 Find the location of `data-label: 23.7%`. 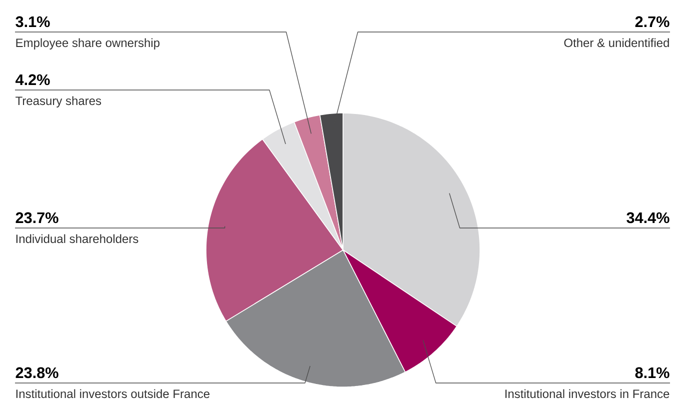

data-label: 23.7% is located at coordinates (37, 218).